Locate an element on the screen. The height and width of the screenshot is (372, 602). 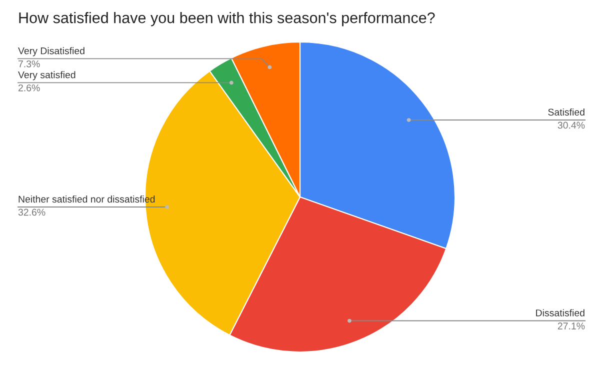
slice-label: Dissatisfied is located at coordinates (560, 312).